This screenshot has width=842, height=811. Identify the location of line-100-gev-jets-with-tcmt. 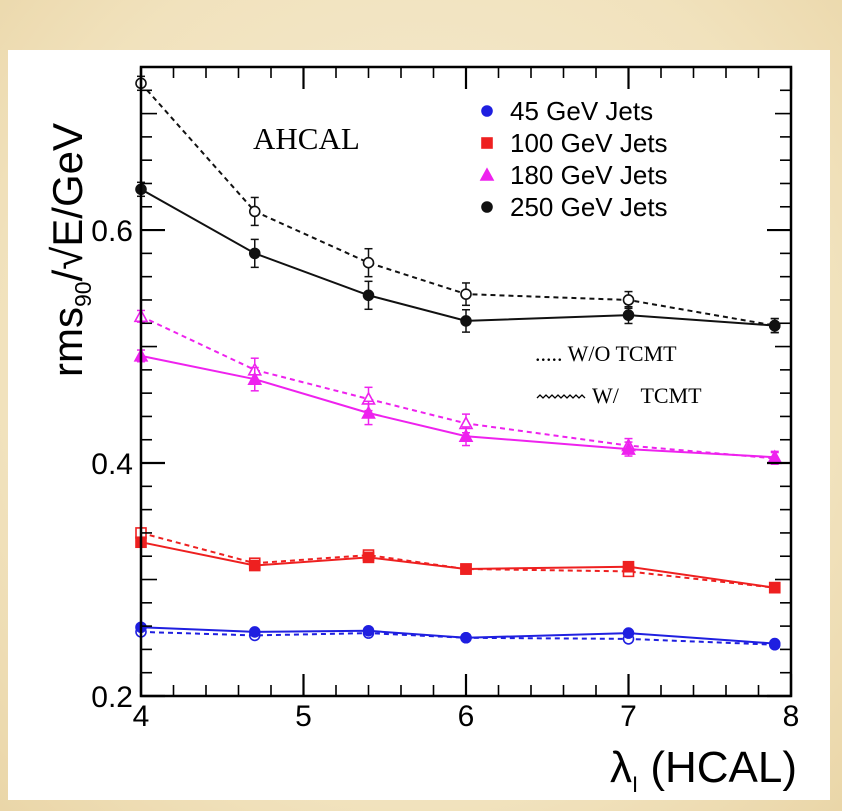
(457, 565).